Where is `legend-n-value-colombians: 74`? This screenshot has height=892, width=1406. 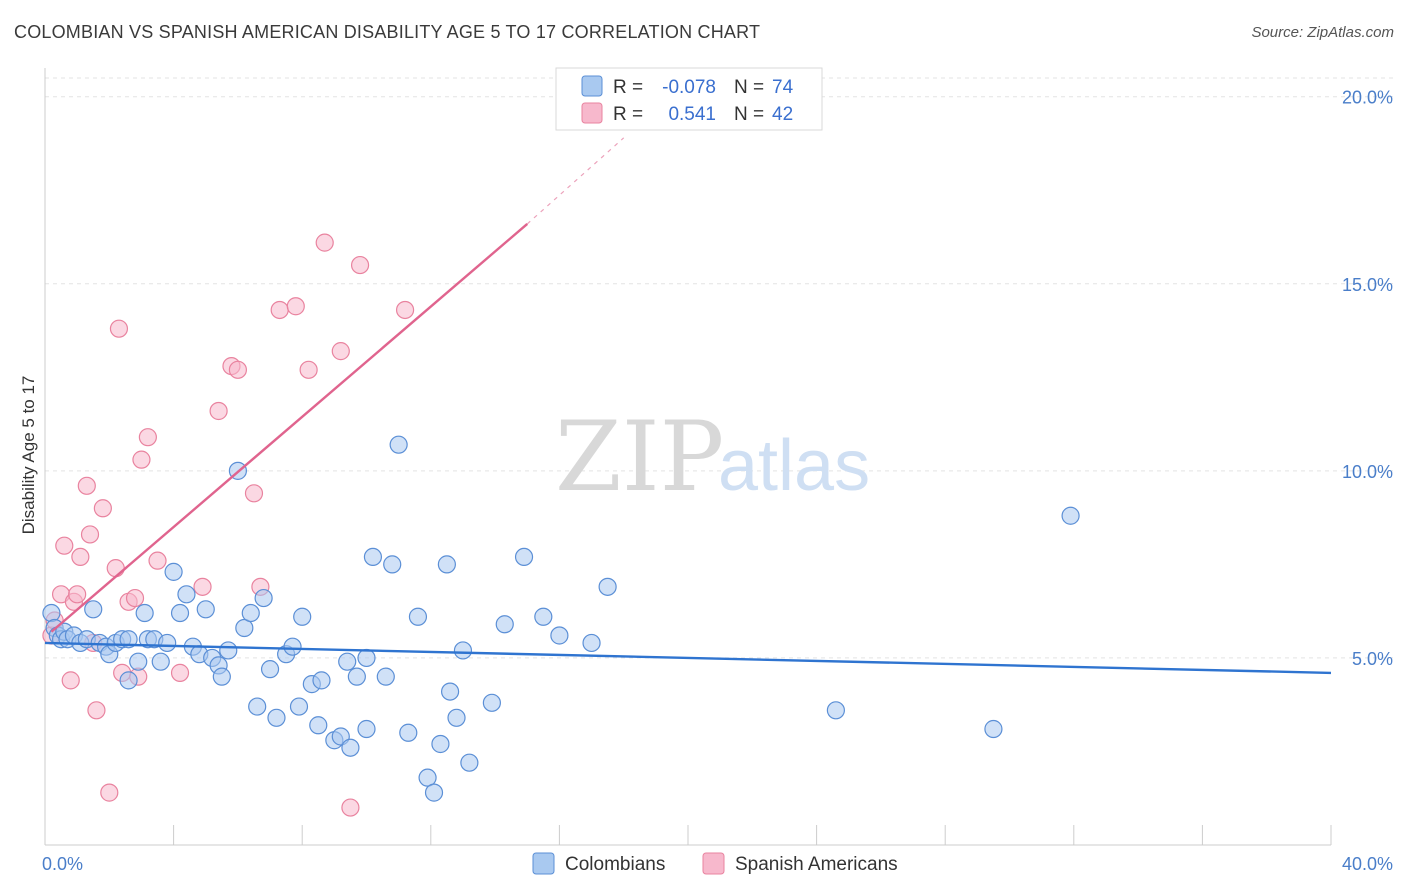
legend-n-value-colombians: 74 is located at coordinates (783, 87).